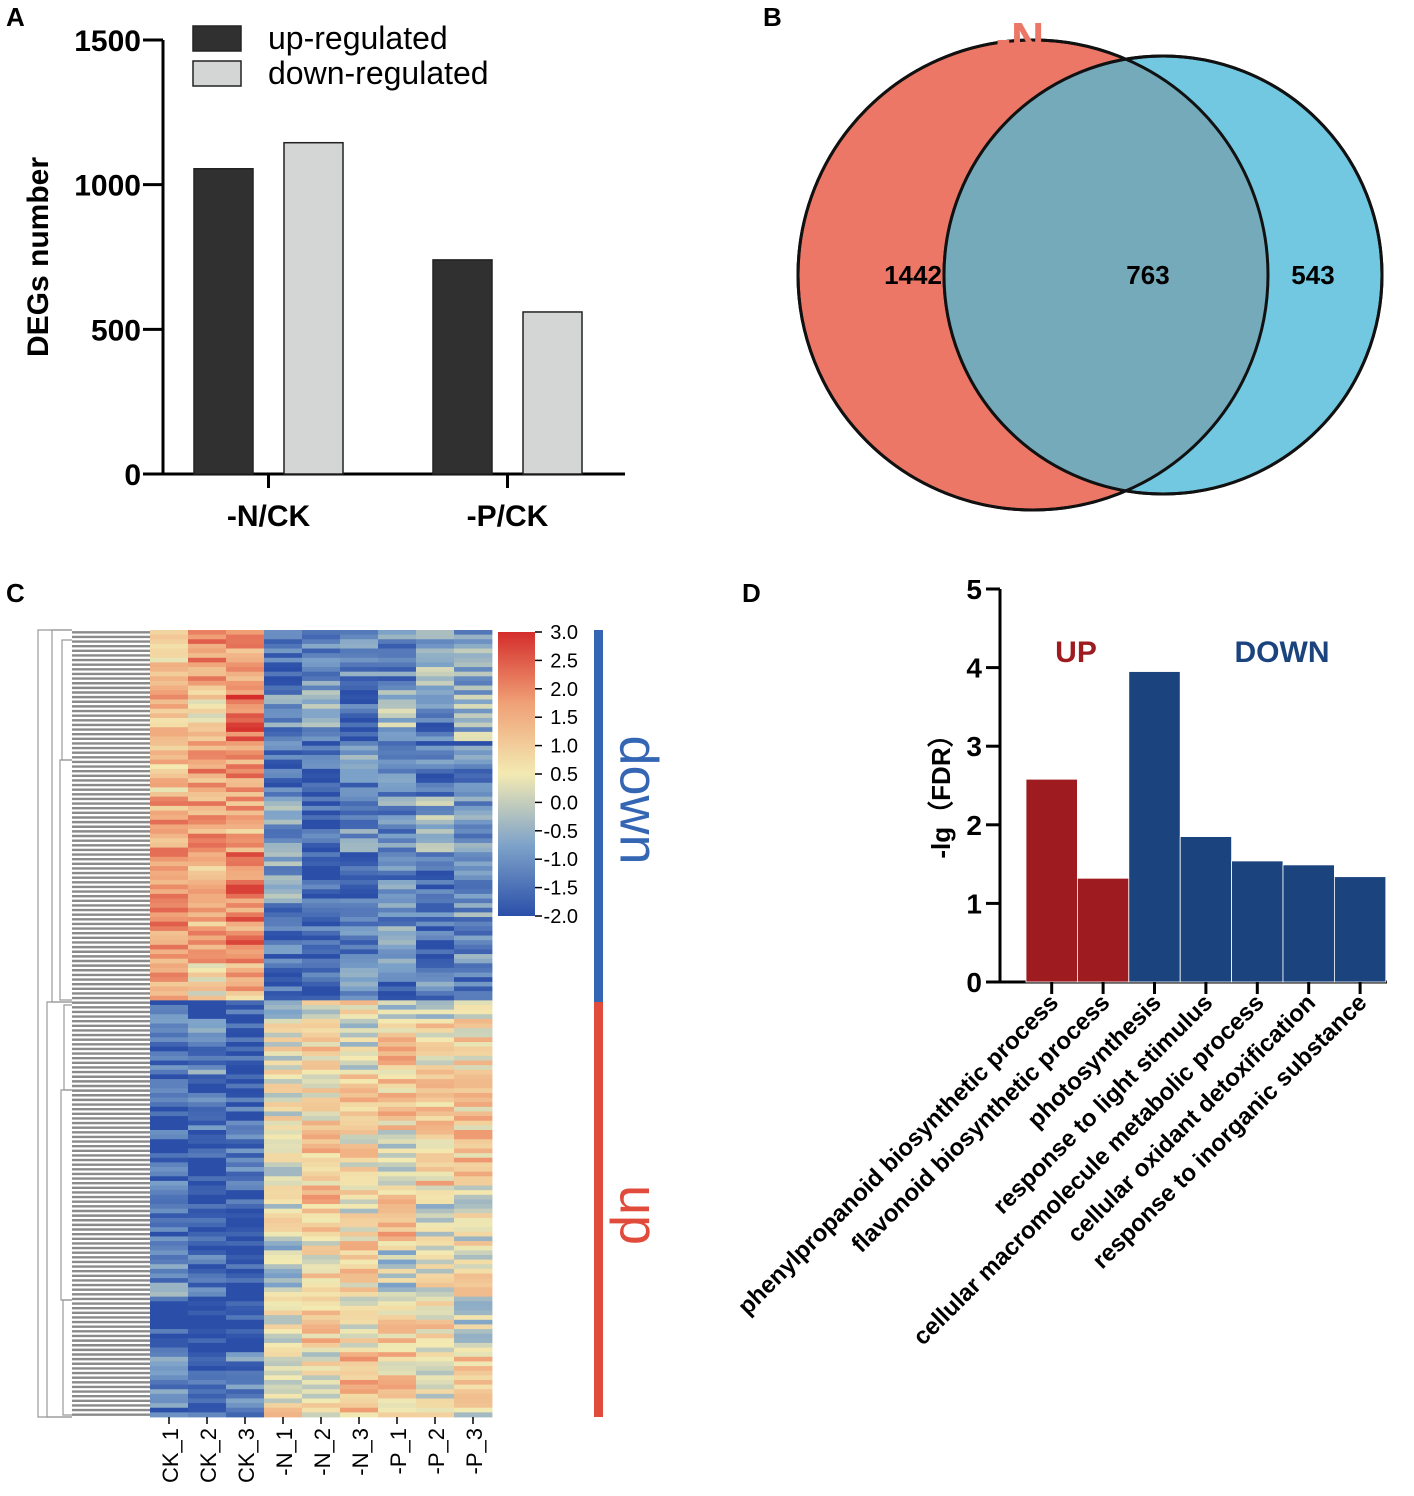  I want to click on d-x-tick-label: phenylpropanoid biosynthetic process, so click(898, 1154).